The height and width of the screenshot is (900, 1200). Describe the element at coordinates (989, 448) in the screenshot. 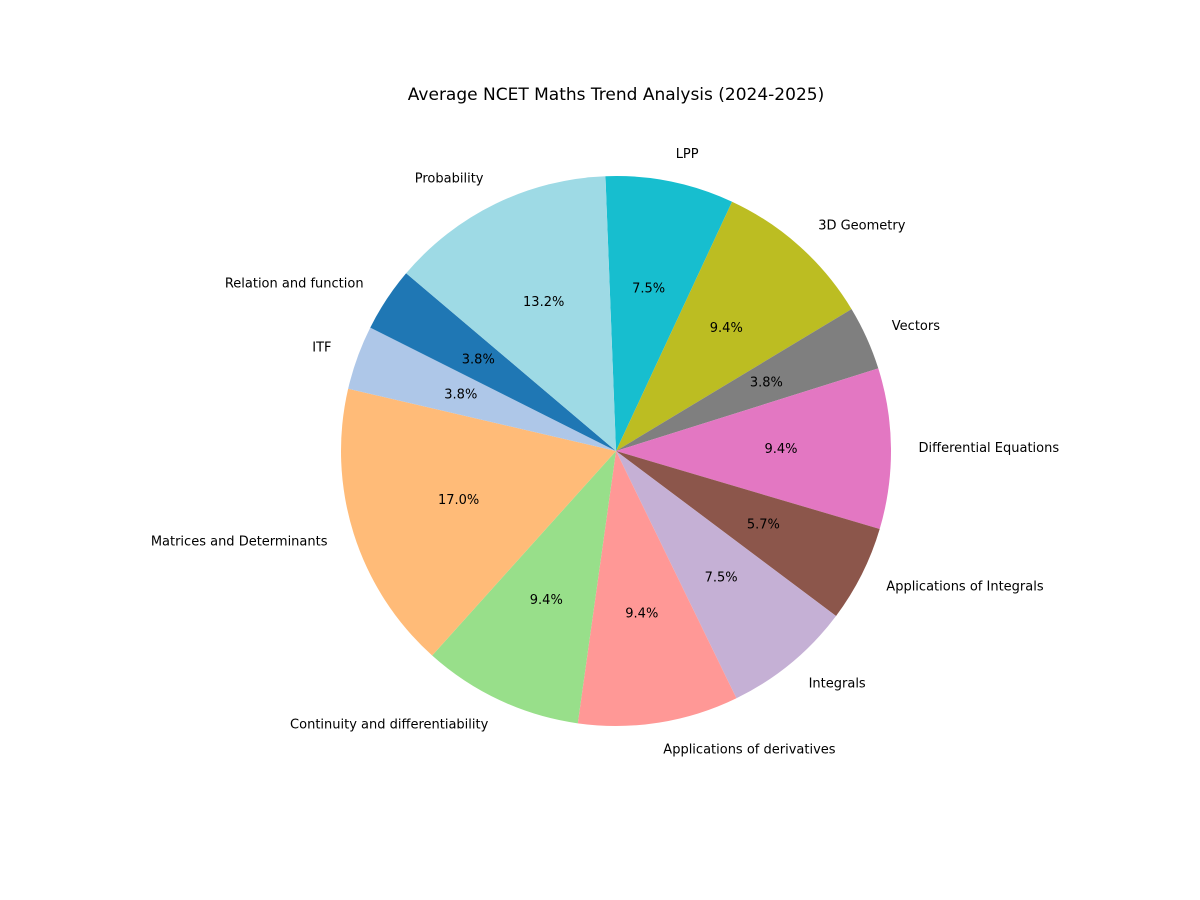

I see `pie-slice-name-3: Differential Equations` at that location.